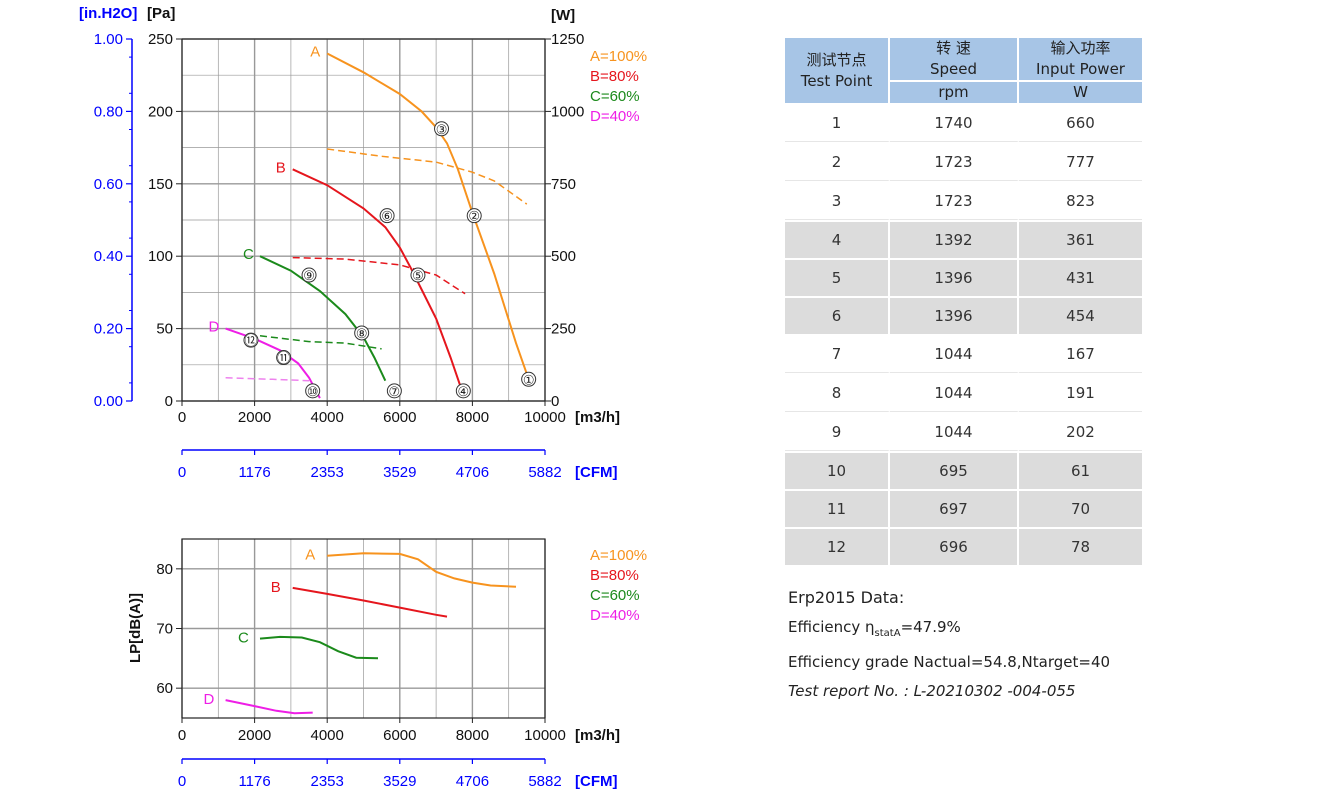  Describe the element at coordinates (953, 48) in the screenshot. I see `header-speed-cn: 转 速` at that location.